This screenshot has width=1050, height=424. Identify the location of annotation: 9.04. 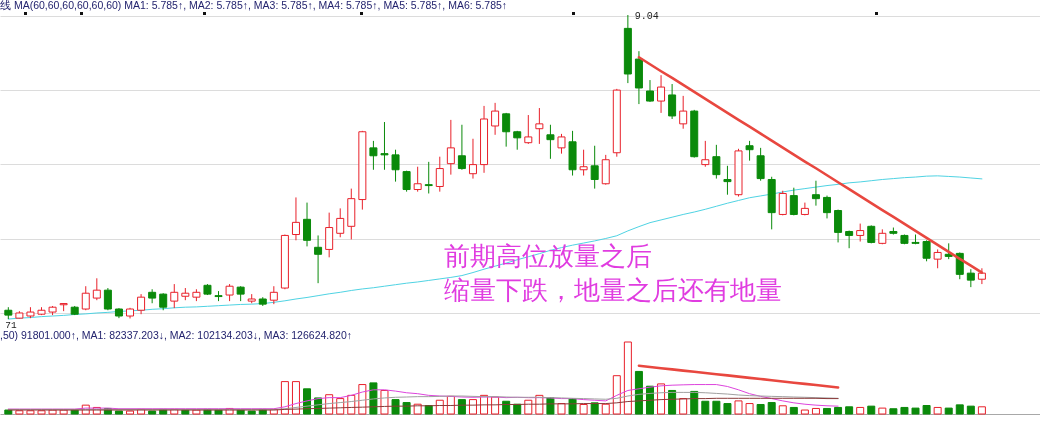
(646, 16).